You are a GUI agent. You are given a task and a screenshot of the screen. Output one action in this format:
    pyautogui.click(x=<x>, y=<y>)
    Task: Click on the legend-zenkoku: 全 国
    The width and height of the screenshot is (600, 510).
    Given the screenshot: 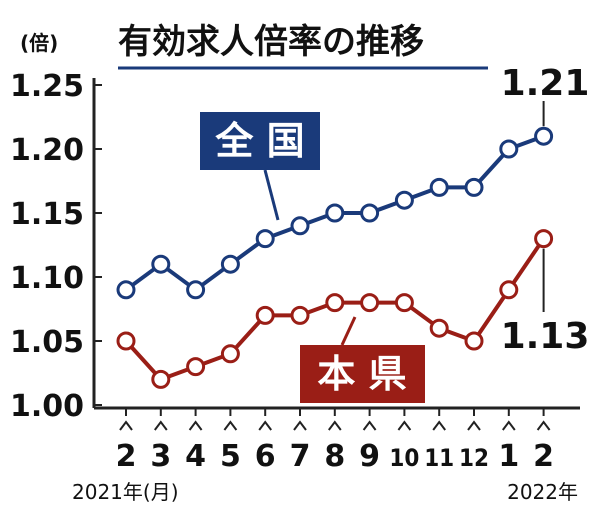 What is the action you would take?
    pyautogui.click(x=260, y=166)
    